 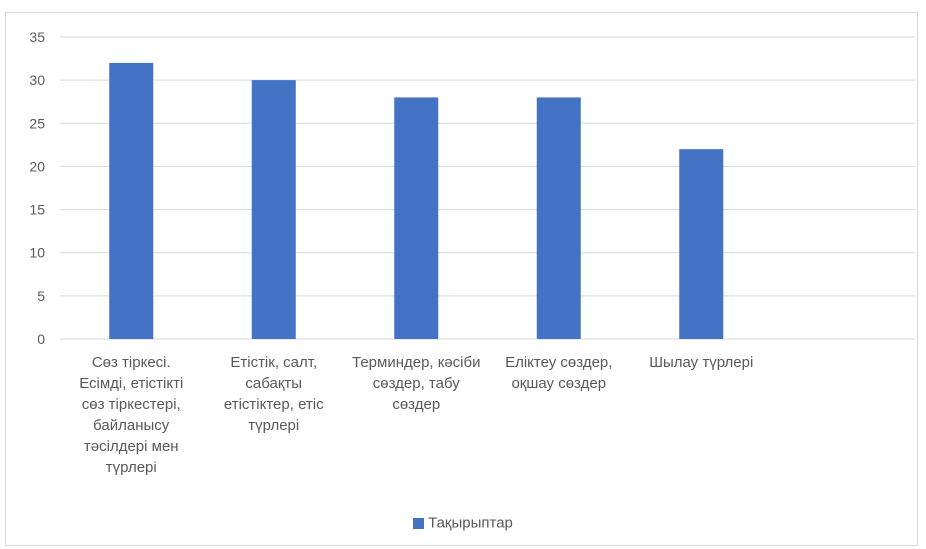 I want to click on y-tick-label: 5, so click(x=41, y=296).